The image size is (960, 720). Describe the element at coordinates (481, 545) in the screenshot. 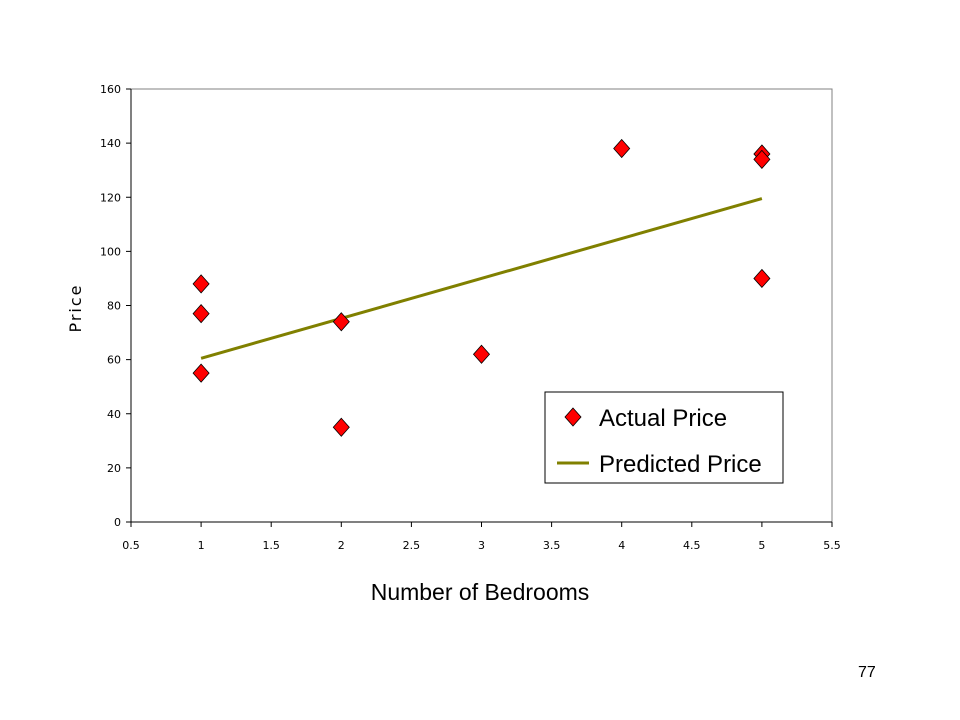

I see `x-tick-label: 3` at that location.